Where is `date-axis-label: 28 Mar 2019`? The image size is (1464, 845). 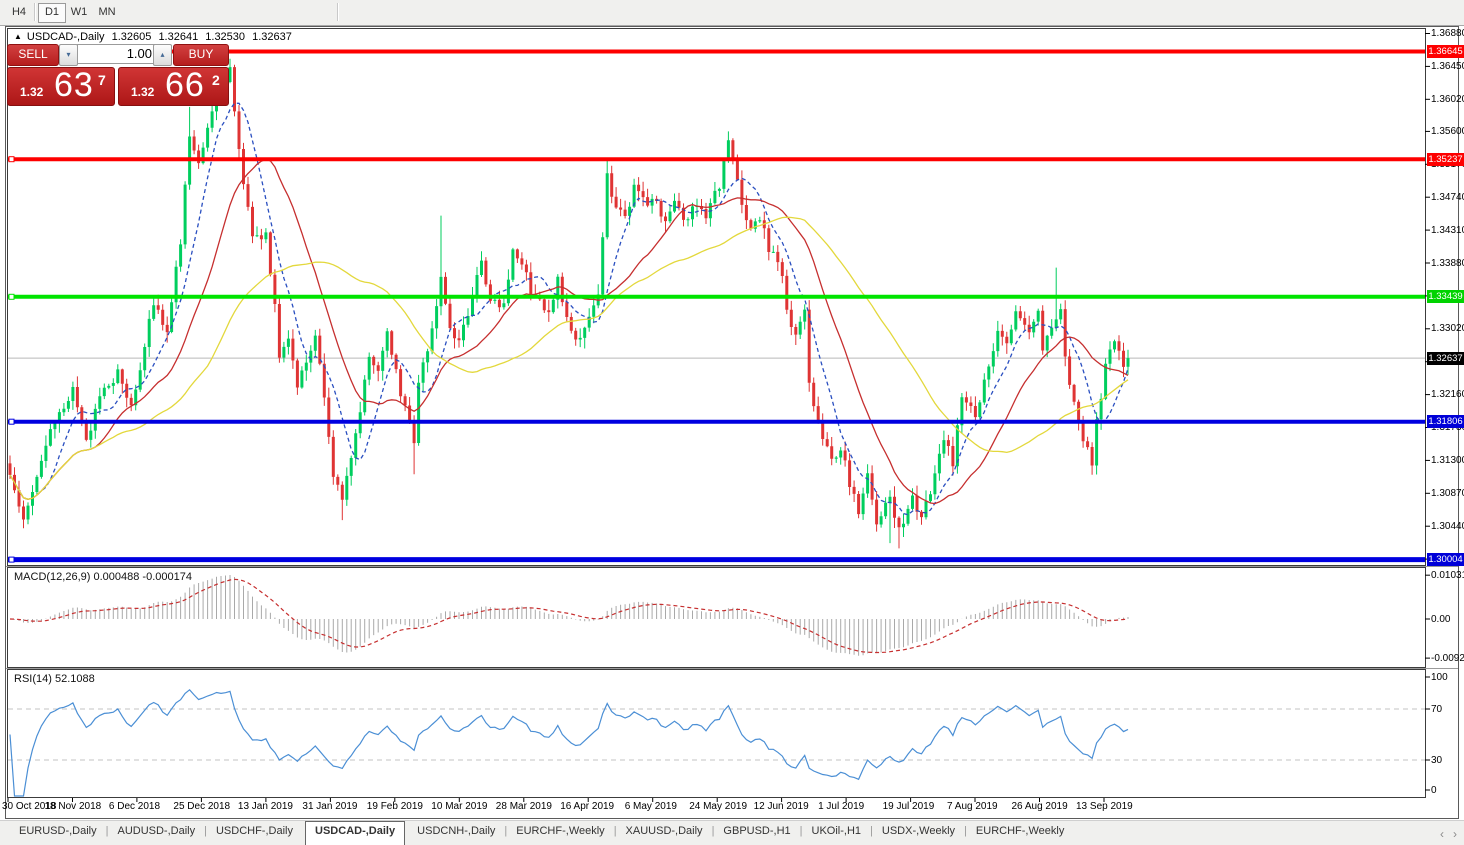 date-axis-label: 28 Mar 2019 is located at coordinates (523, 806).